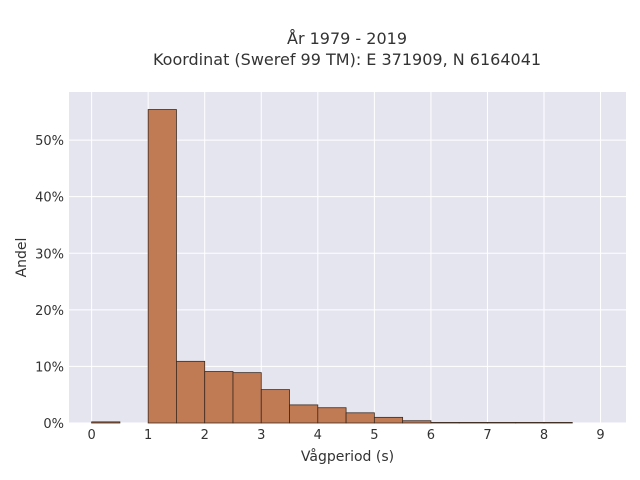 Image resolution: width=640 pixels, height=480 pixels. Describe the element at coordinates (544, 435) in the screenshot. I see `x-tick-label: 8` at that location.